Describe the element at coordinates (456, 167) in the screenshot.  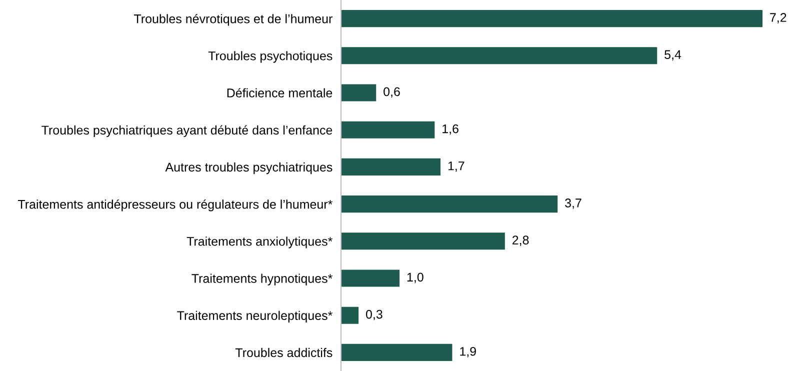
I see `data-label: 1,7` at that location.